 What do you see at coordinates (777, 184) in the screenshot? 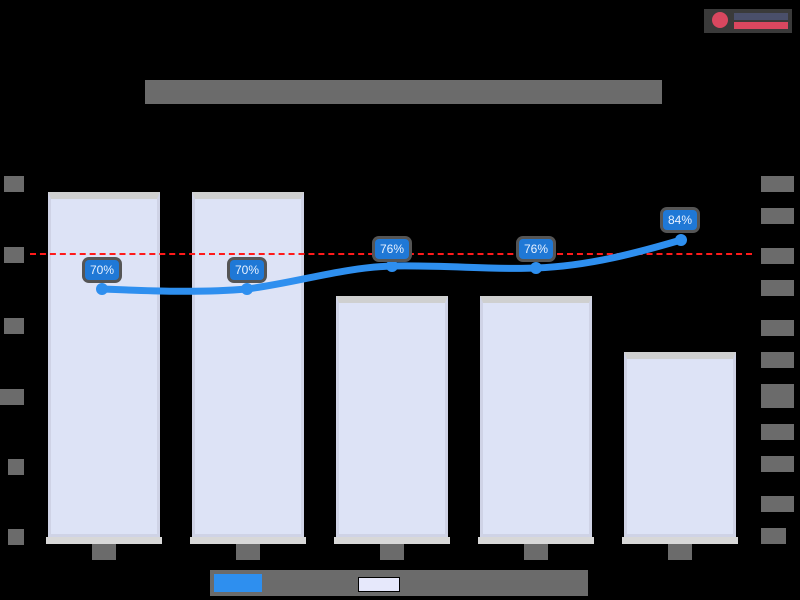
I see `y-right-tick-label: [100%]` at bounding box center [777, 184].